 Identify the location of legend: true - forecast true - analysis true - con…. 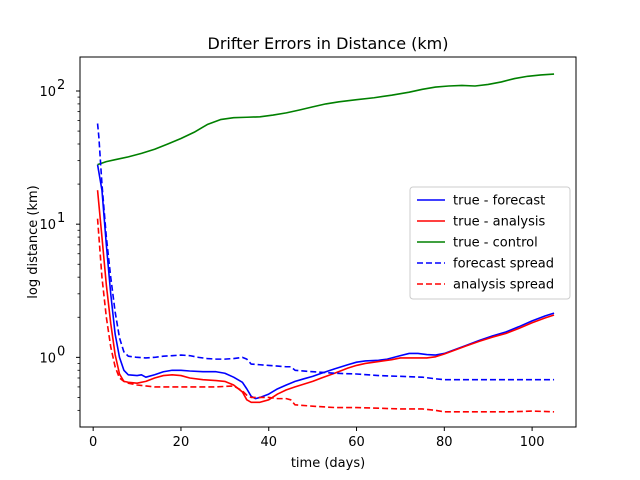
(490, 243).